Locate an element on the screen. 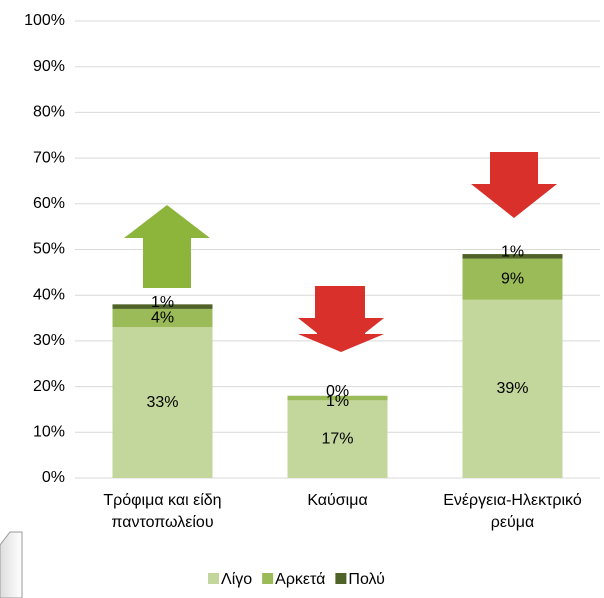 Image resolution: width=604 pixels, height=598 pixels. decor-box is located at coordinates (11, 564).